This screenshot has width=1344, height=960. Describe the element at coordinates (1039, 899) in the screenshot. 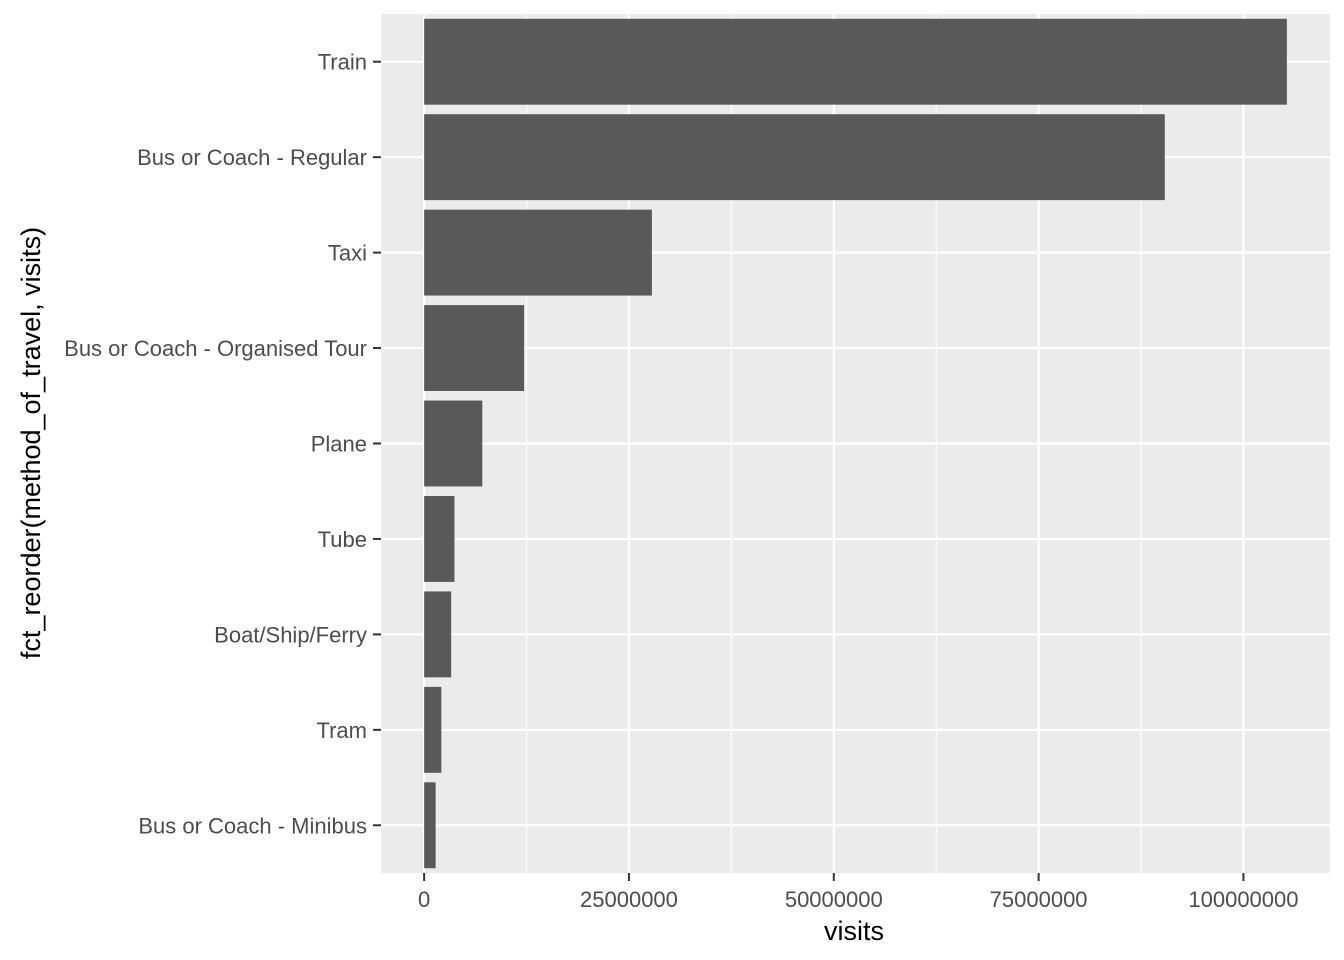

I see `x-tick-label-3: 75000000` at that location.